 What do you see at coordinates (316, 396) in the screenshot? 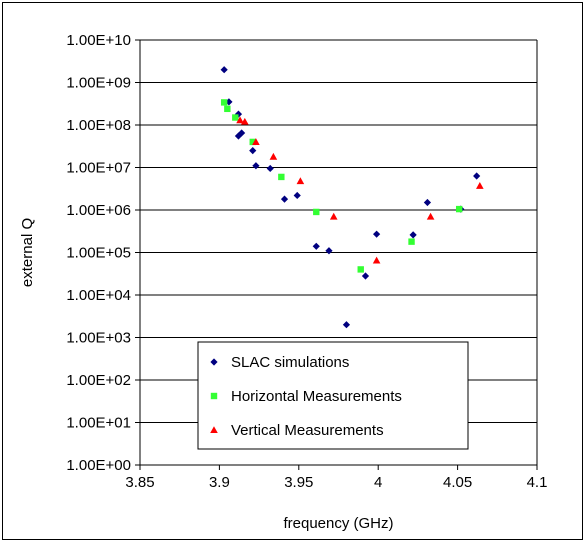
I see `legend-label-horizontal-measurements: Horizontal Measurements` at bounding box center [316, 396].